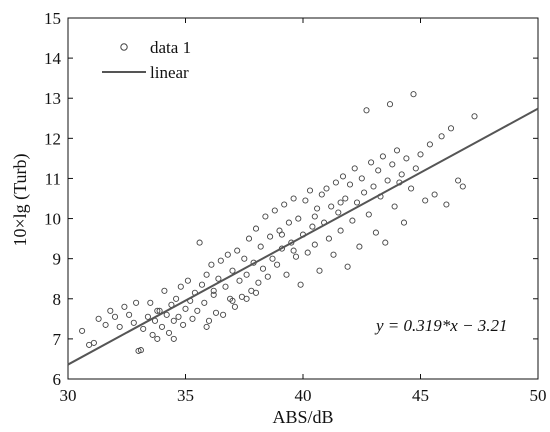  Describe the element at coordinates (57, 259) in the screenshot. I see `y-tick-label: 9` at that location.